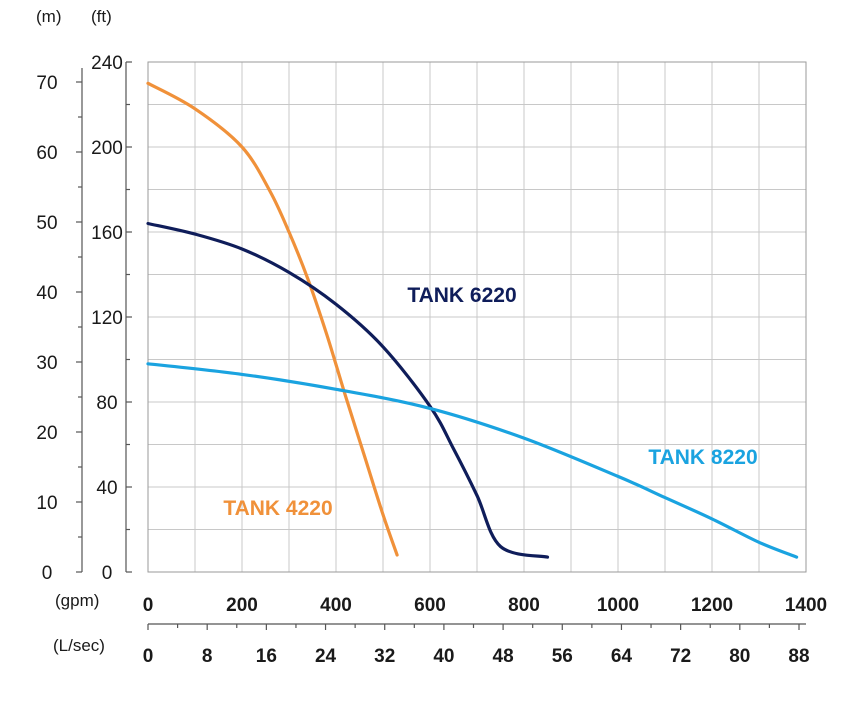 The width and height of the screenshot is (857, 705). Describe the element at coordinates (47, 573) in the screenshot. I see `y-tick-label-m: 0` at that location.